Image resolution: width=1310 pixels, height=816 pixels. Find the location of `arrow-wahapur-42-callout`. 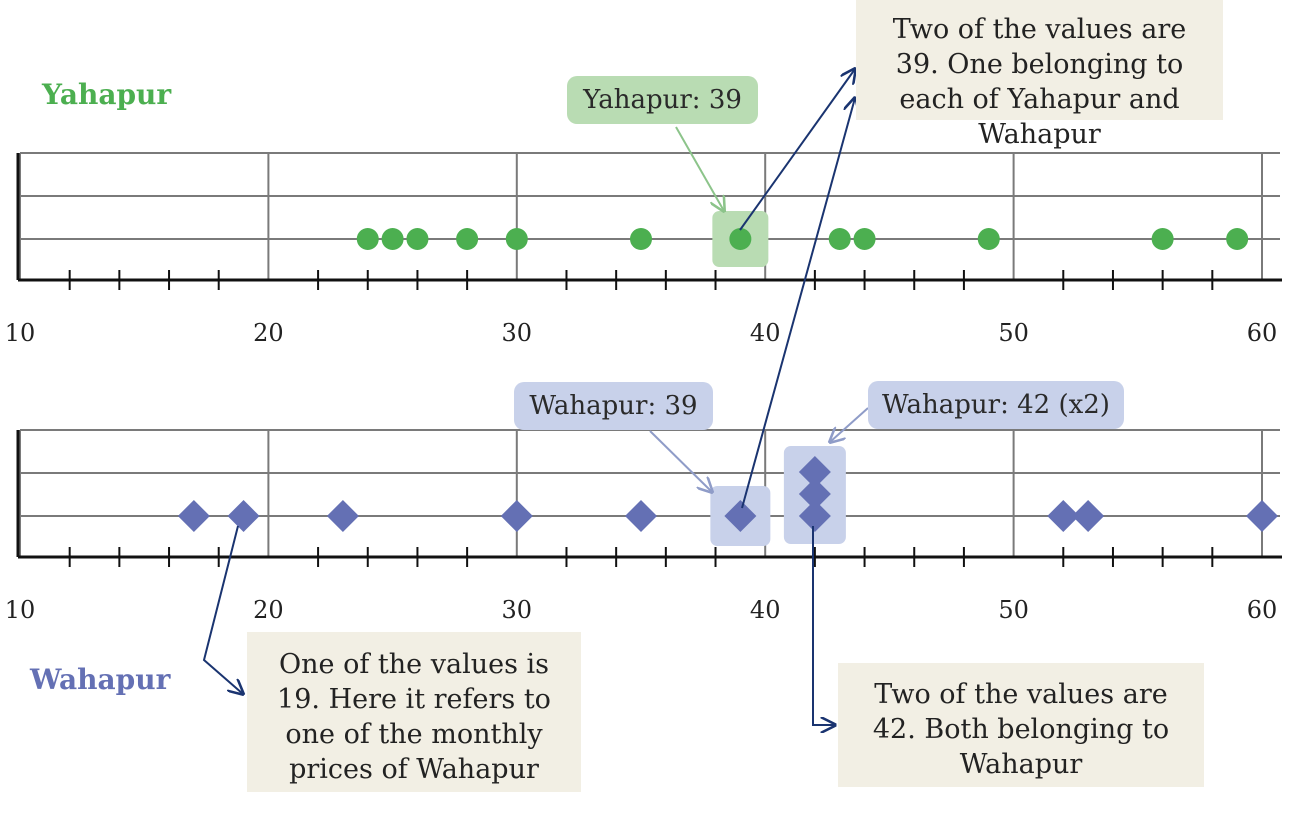

arrow-wahapur-42-callout is located at coordinates (849, 424).